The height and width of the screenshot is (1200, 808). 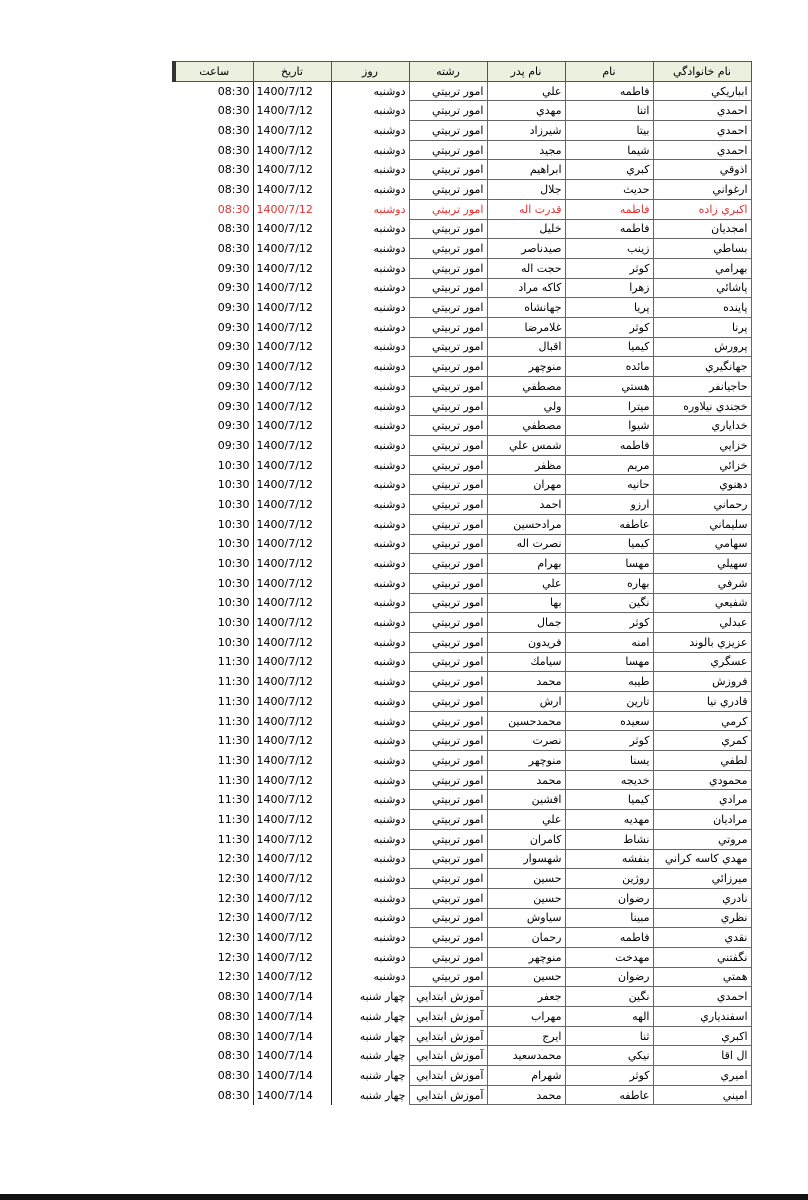 I want to click on table-cell: نگين, so click(x=609, y=996).